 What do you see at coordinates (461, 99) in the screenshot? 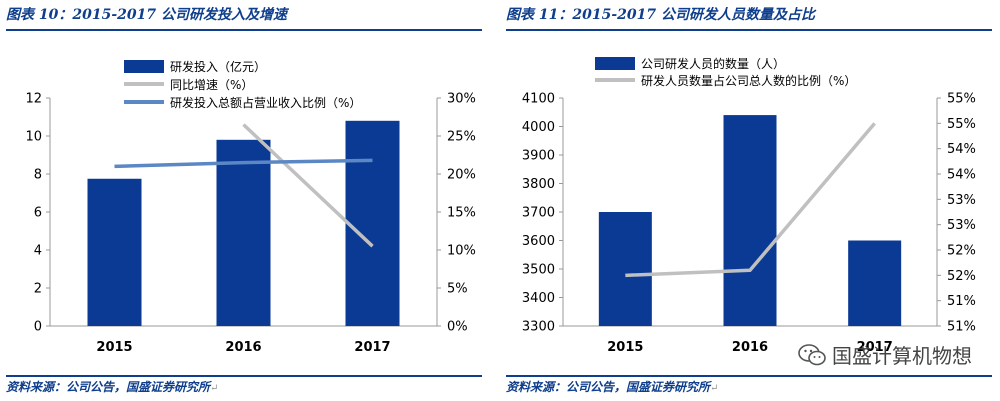
I see `left-right-tick-label: 30%` at bounding box center [461, 99].